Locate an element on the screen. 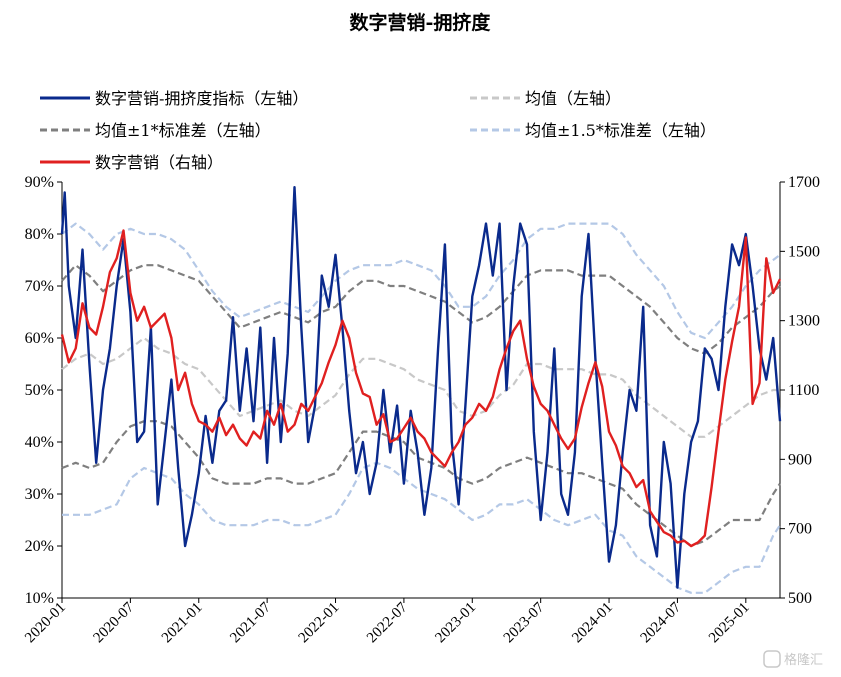 Image resolution: width=841 pixels, height=677 pixels. watermark: 格隆汇 is located at coordinates (793, 659).